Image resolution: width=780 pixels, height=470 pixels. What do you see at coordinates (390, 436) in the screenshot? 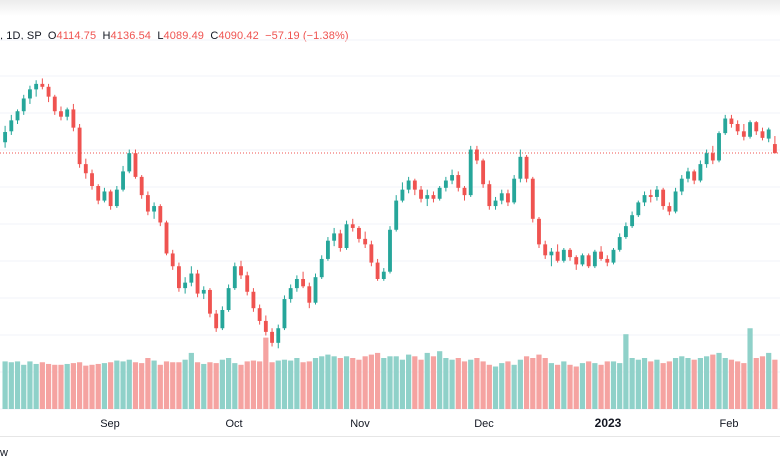
I see `axis-separator` at bounding box center [390, 436].